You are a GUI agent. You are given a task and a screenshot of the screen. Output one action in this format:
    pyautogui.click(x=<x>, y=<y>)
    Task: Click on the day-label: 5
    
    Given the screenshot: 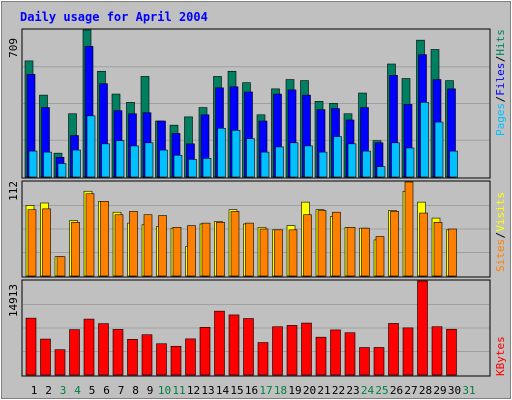 What is the action you would take?
    pyautogui.click(x=92, y=390)
    